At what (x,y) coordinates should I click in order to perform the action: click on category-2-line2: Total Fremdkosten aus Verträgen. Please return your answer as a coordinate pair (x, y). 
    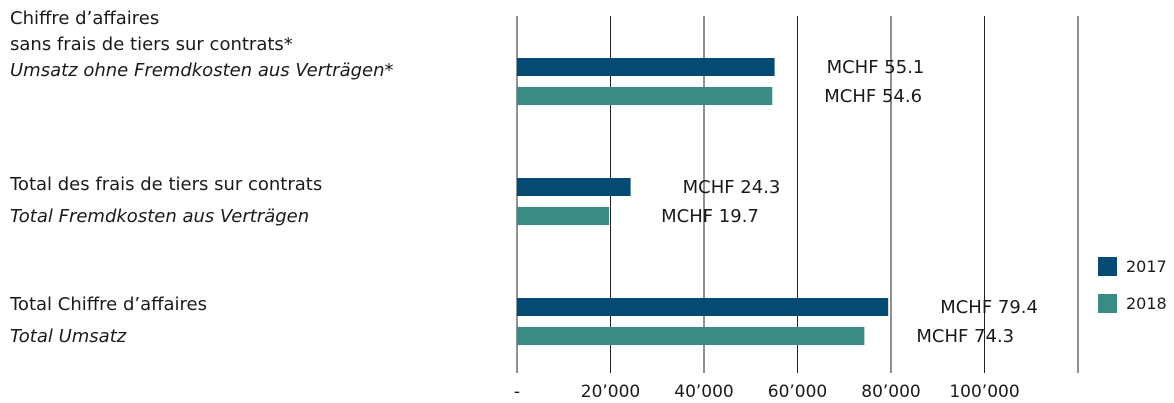
    Looking at the image, I should click on (160, 216).